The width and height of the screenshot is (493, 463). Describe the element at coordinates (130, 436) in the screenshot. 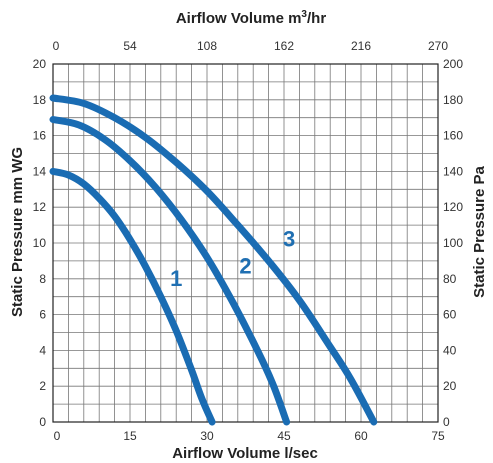

I see `bottom-tick-label: 15` at that location.